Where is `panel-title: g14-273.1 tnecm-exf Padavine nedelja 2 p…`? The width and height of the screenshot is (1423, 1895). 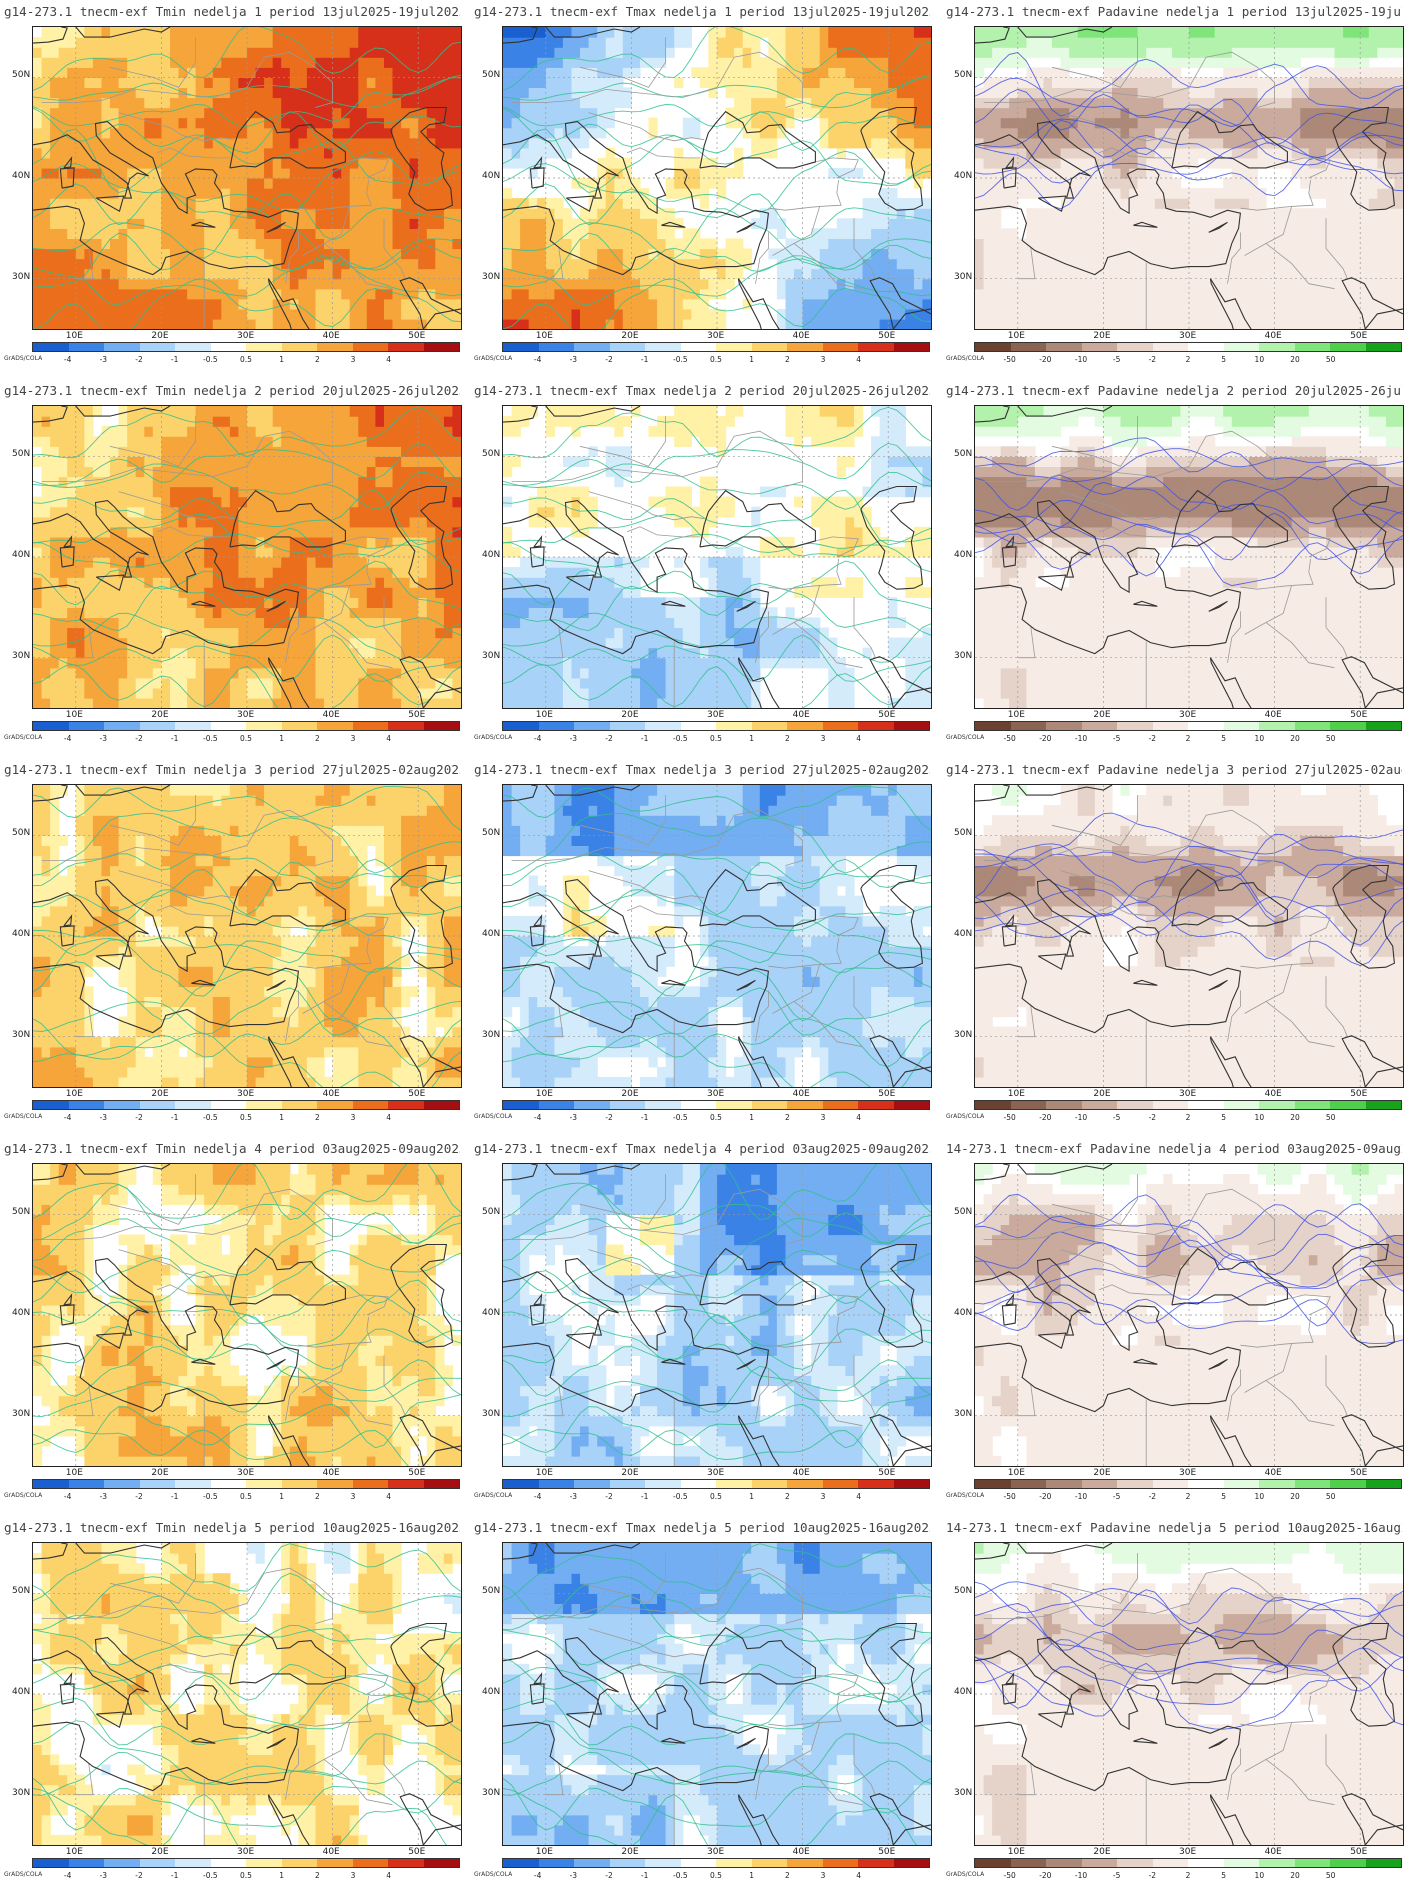
panel-title: g14-273.1 tnecm-exf Padavine nedelja 2 p… is located at coordinates (1174, 390).